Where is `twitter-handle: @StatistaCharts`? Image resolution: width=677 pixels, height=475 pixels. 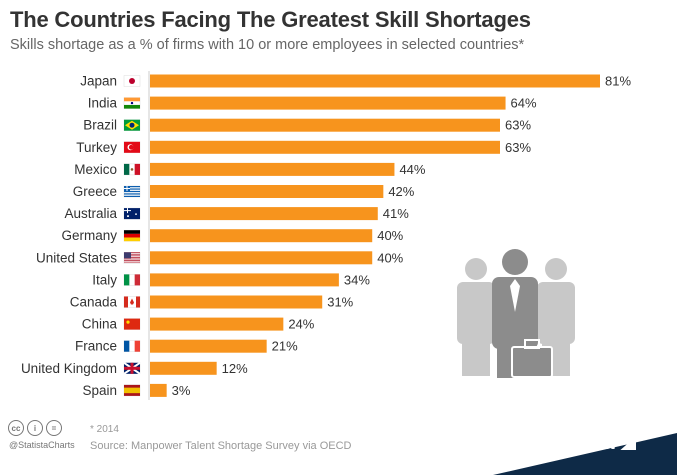
twitter-handle: @StatistaCharts is located at coordinates (42, 445).